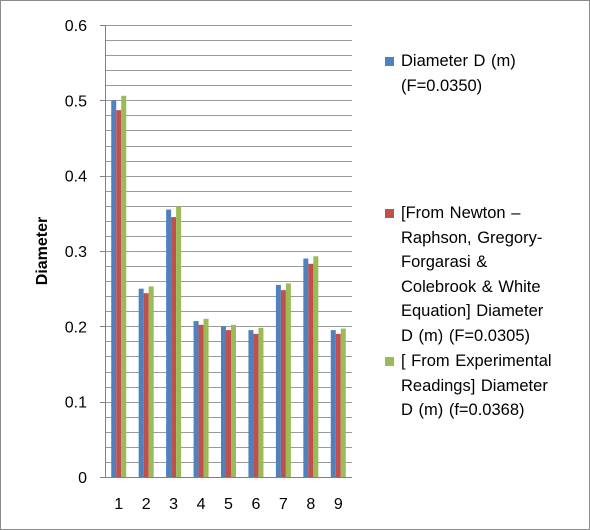 The image size is (590, 530). Describe the element at coordinates (173, 504) in the screenshot. I see `x-tick-label: 3` at that location.